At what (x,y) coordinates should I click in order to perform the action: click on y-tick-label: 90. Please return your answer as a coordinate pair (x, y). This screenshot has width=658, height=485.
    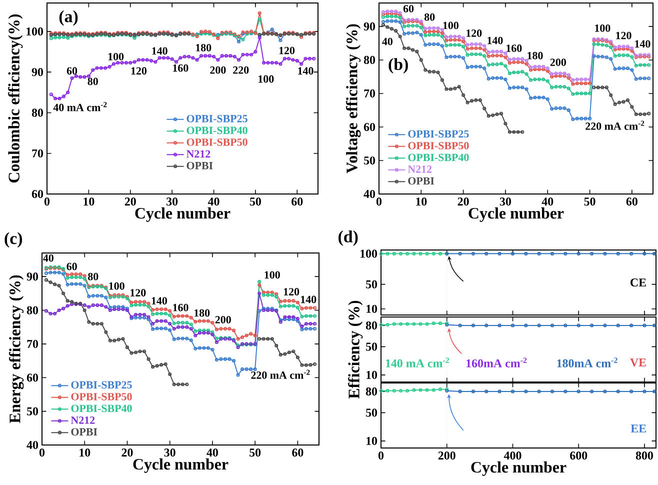
    Looking at the image, I should click on (32, 276).